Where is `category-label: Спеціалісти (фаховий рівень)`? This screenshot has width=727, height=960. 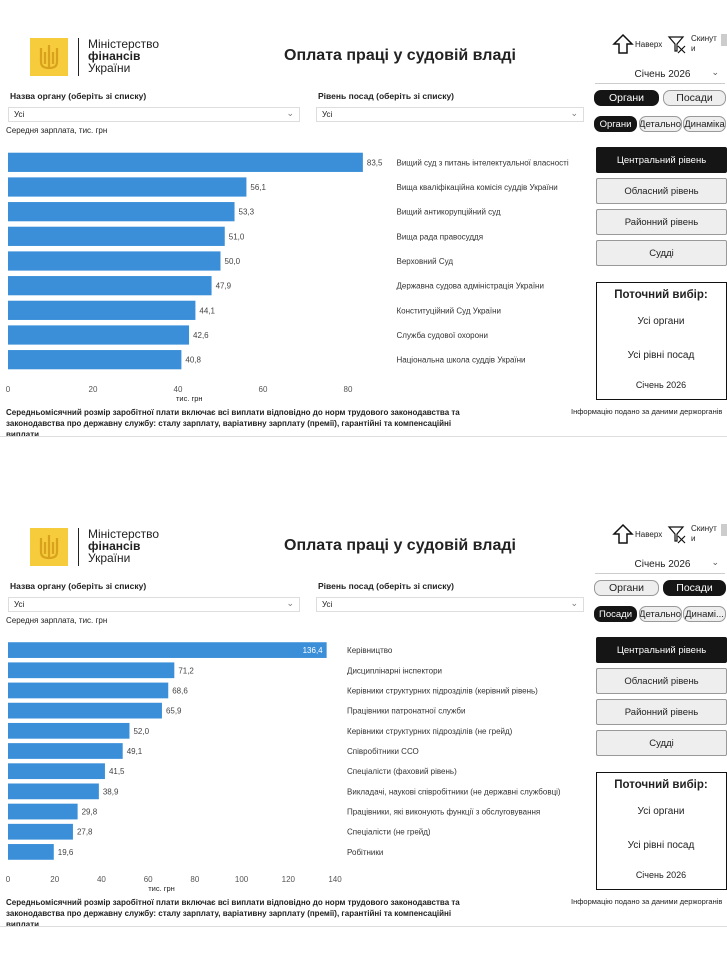
category-label: Спеціалісти (фаховий рівень) is located at coordinates (402, 771).